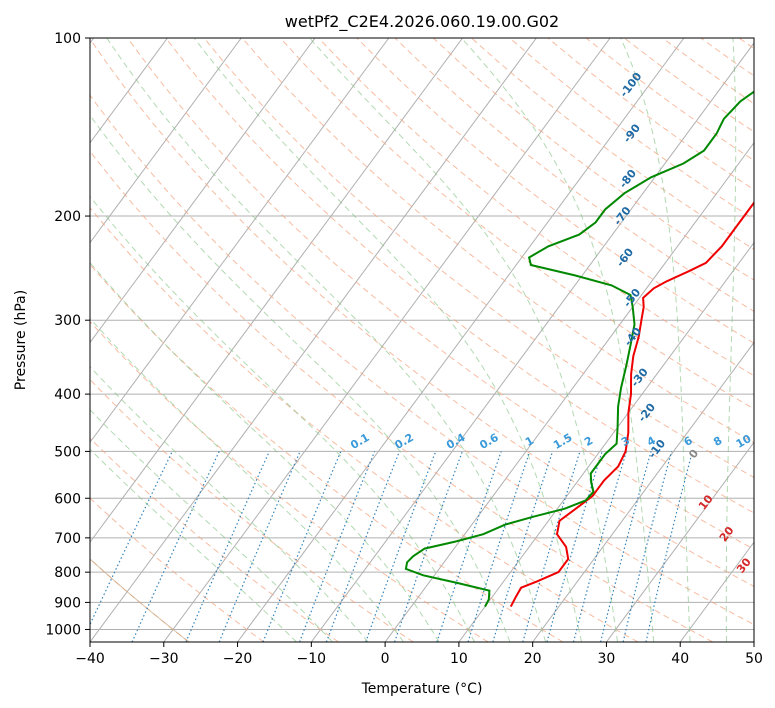 The width and height of the screenshot is (775, 708). Describe the element at coordinates (607, 659) in the screenshot. I see `x-tick-label: 30` at that location.